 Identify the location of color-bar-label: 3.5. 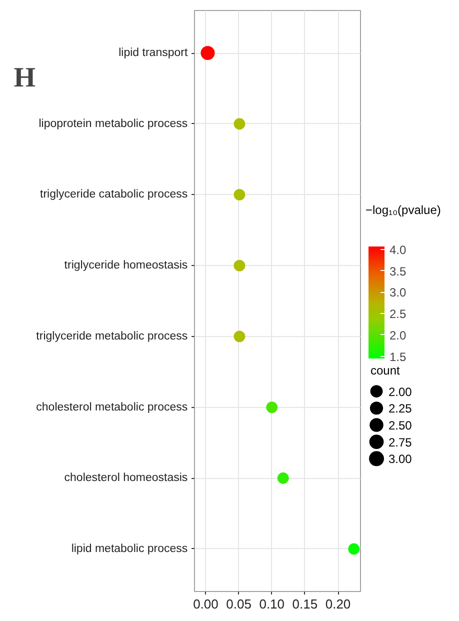
(398, 271).